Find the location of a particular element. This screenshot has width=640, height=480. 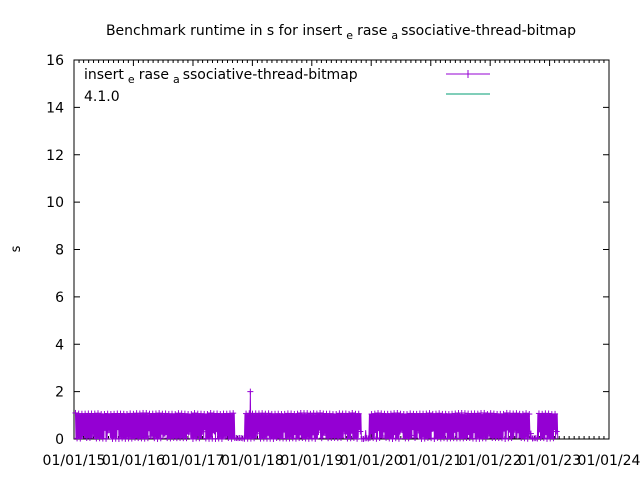

y-tick-label: 0 is located at coordinates (59, 440).